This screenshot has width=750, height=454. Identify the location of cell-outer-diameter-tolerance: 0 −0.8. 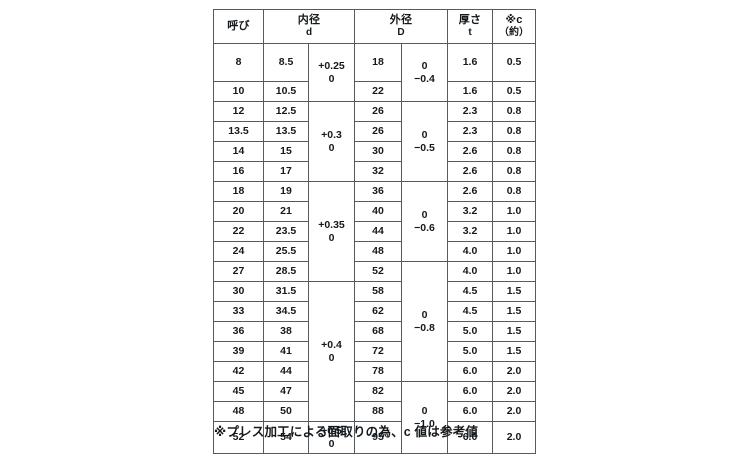
(424, 321).